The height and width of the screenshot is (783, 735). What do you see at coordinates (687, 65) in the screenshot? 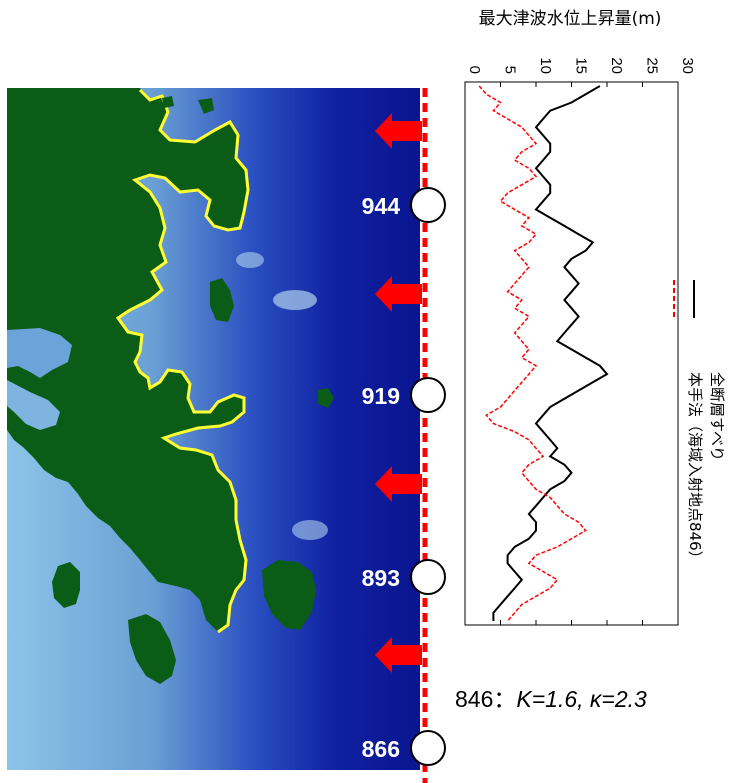
I see `x-tick-label: 30` at bounding box center [687, 65].